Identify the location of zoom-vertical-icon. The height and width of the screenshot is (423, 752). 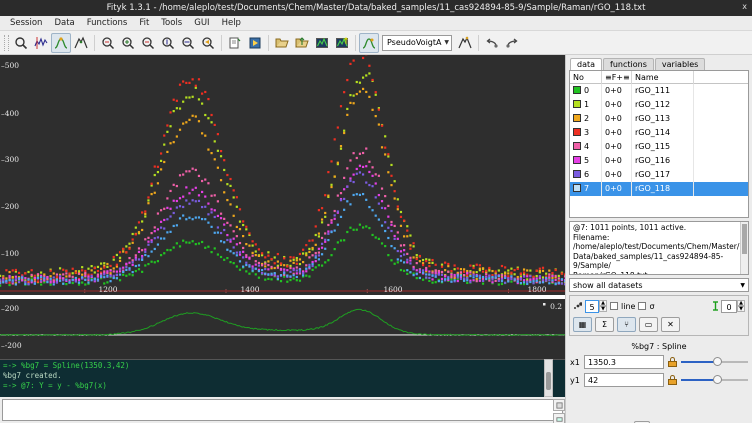
(168, 43).